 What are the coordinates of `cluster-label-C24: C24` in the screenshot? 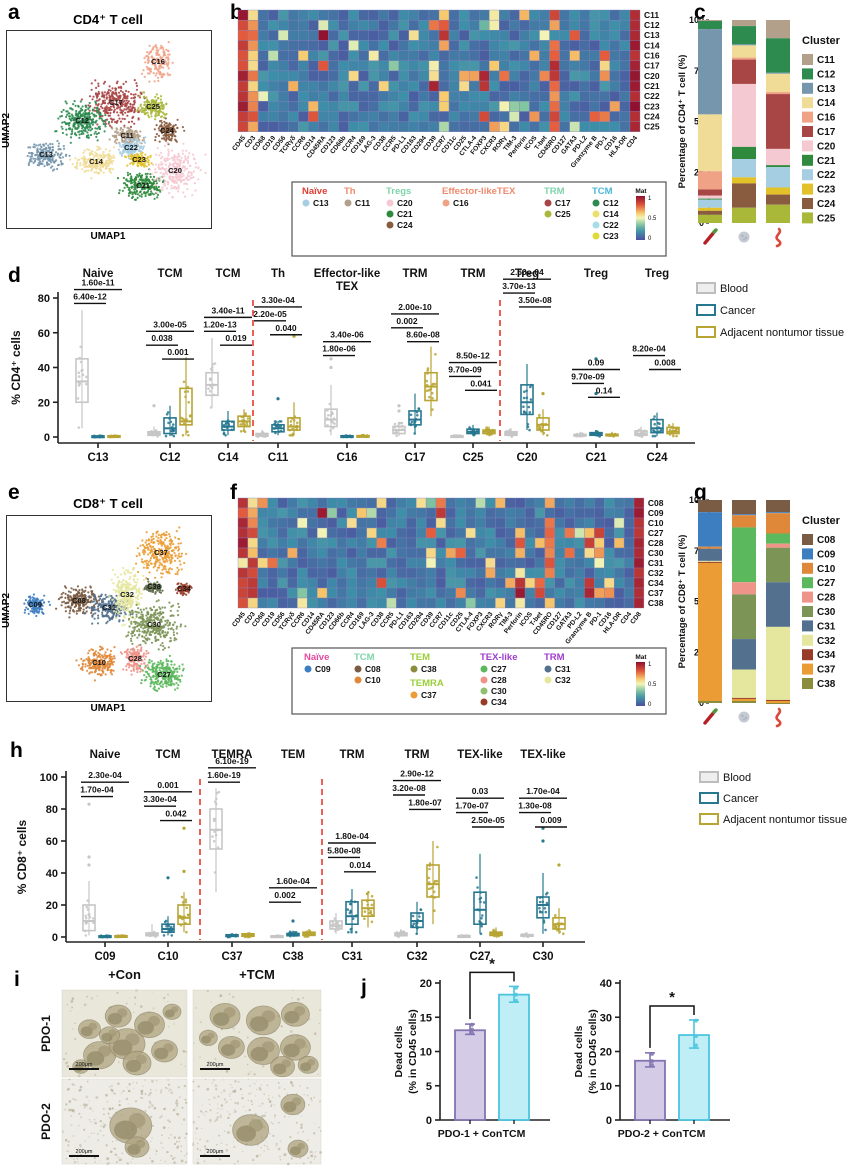 It's located at (826, 204).